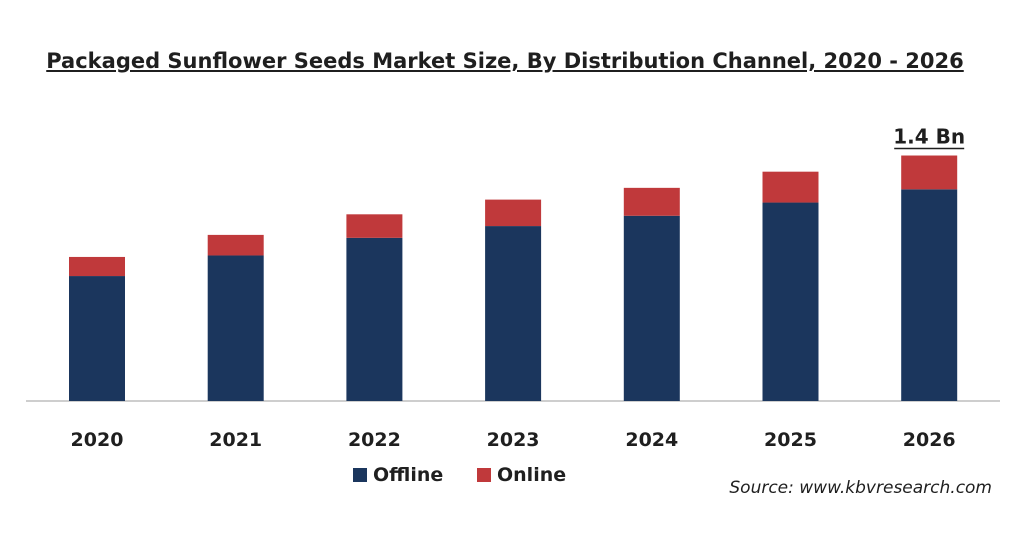 This screenshot has height=536, width=1024. What do you see at coordinates (97, 338) in the screenshot?
I see `bar-offline-2020` at bounding box center [97, 338].